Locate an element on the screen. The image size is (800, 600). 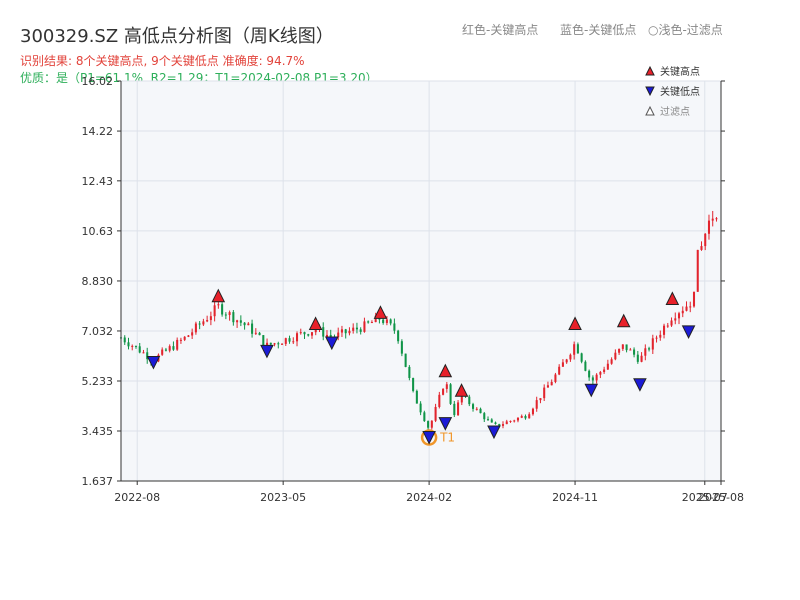
y-tick-label: 10.63 is located at coordinates (98, 231).